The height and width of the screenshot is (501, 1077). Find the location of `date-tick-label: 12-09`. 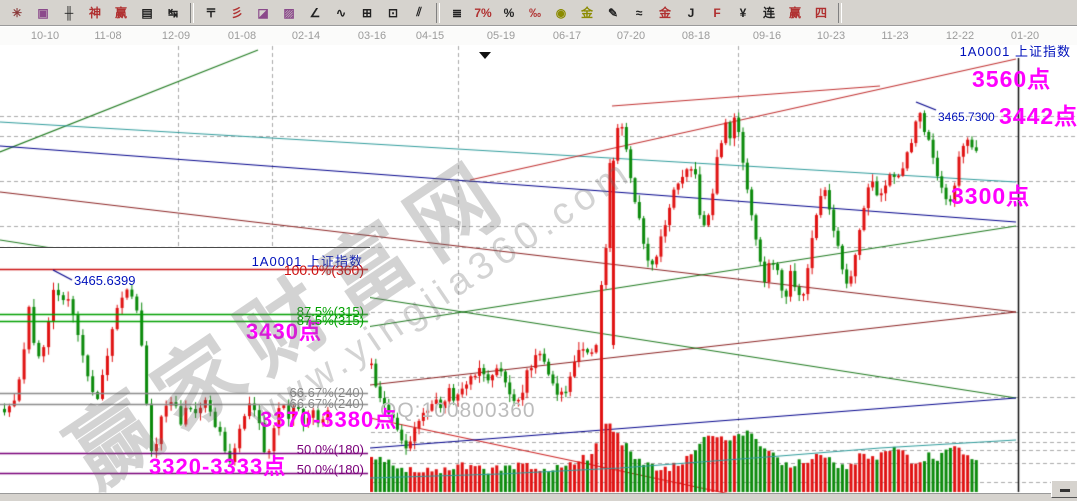

date-tick-label: 12-09 is located at coordinates (176, 36).